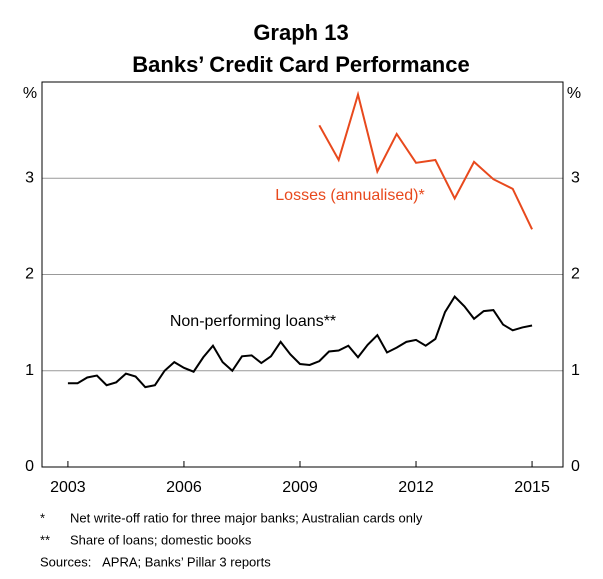 The image size is (603, 579). What do you see at coordinates (532, 487) in the screenshot?
I see `x-tick-label: 2015` at bounding box center [532, 487].